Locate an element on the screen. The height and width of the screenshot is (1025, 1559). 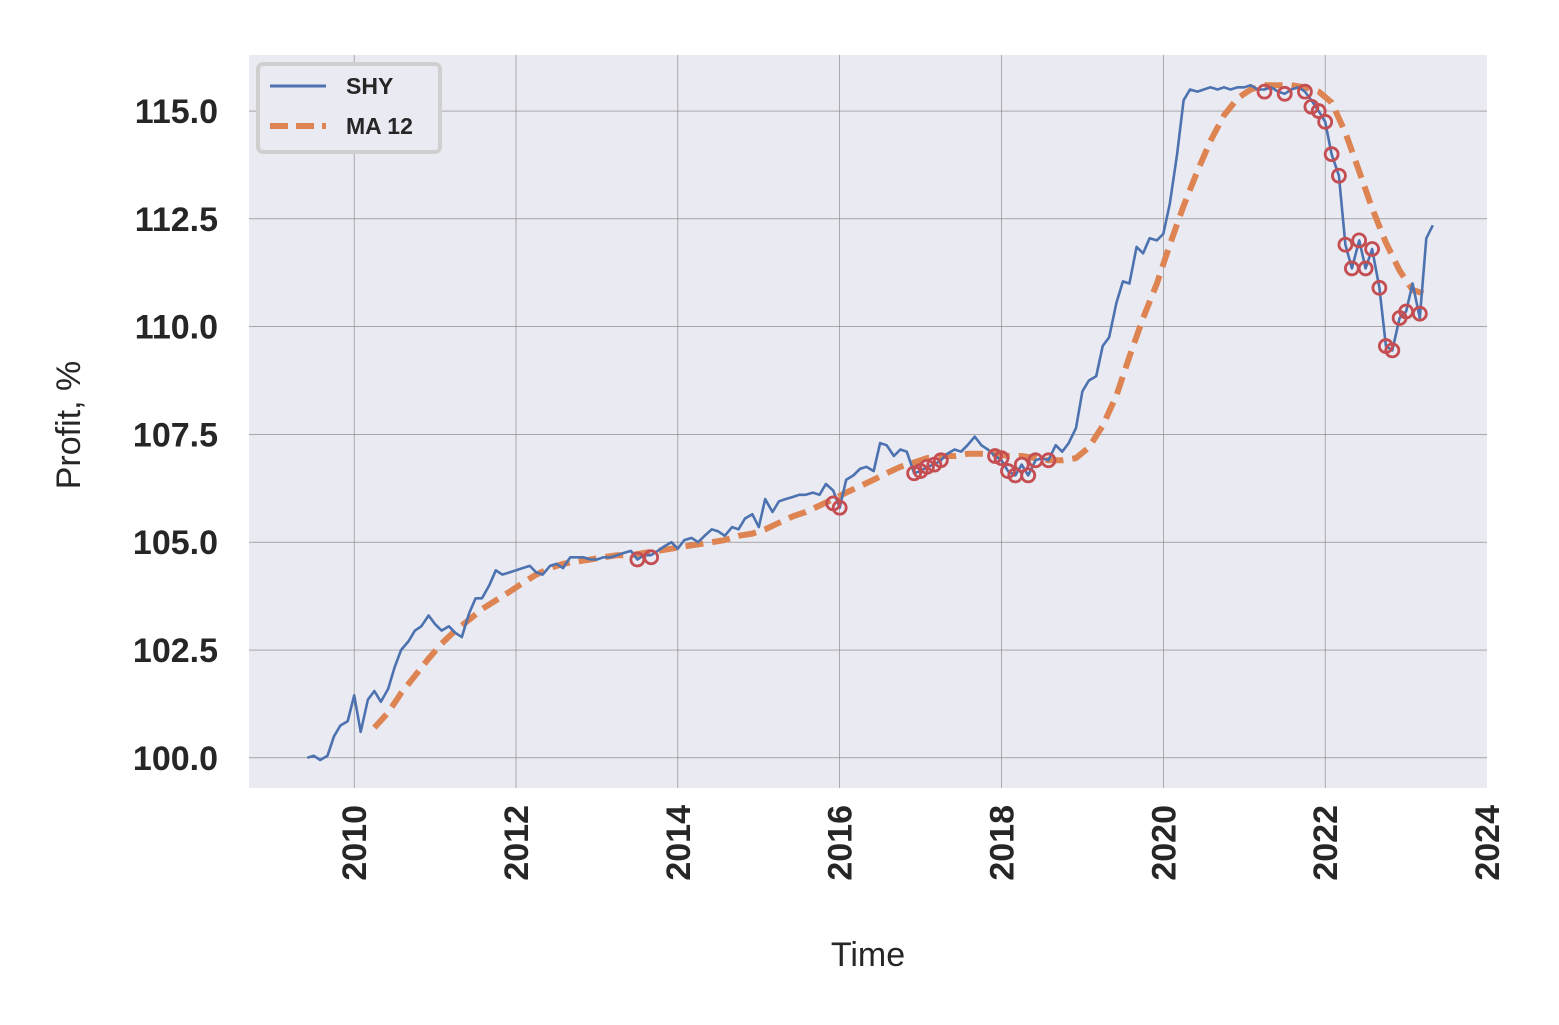
y-tick-label: 100.0 is located at coordinates (175, 759).